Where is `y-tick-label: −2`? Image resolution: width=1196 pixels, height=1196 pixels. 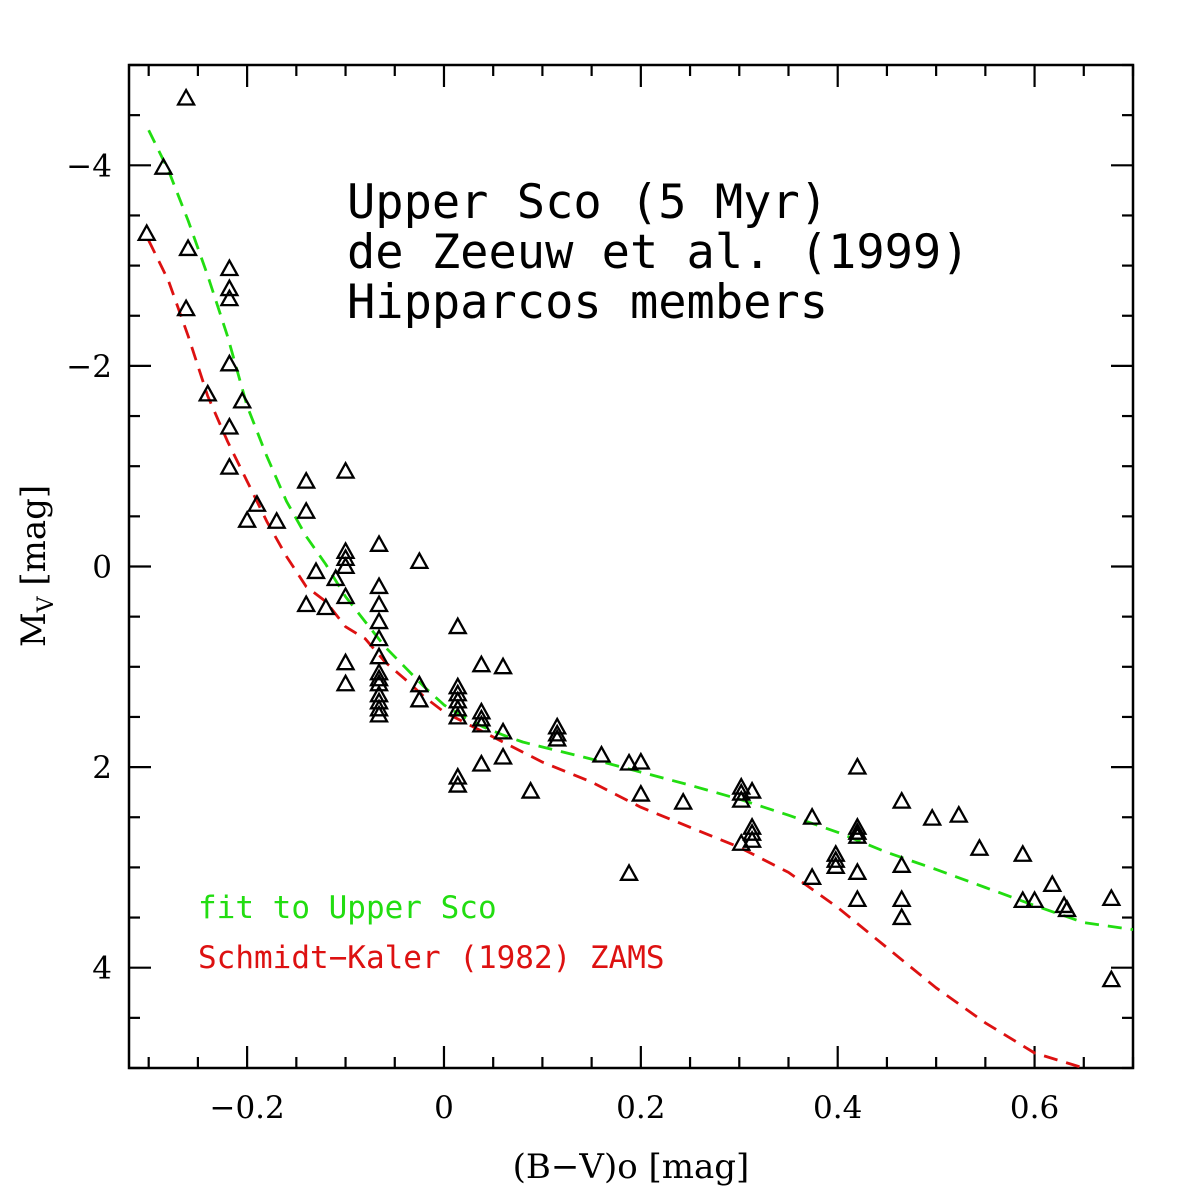 y-tick-label: −2 is located at coordinates (89, 367).